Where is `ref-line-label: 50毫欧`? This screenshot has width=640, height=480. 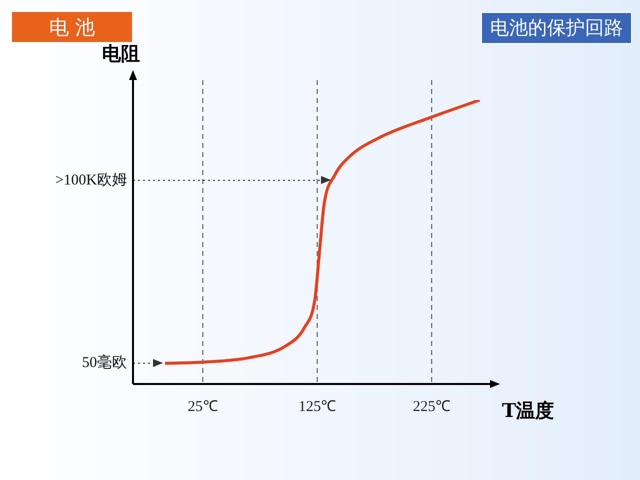 ref-line-label: 50毫欧 is located at coordinates (104, 363).